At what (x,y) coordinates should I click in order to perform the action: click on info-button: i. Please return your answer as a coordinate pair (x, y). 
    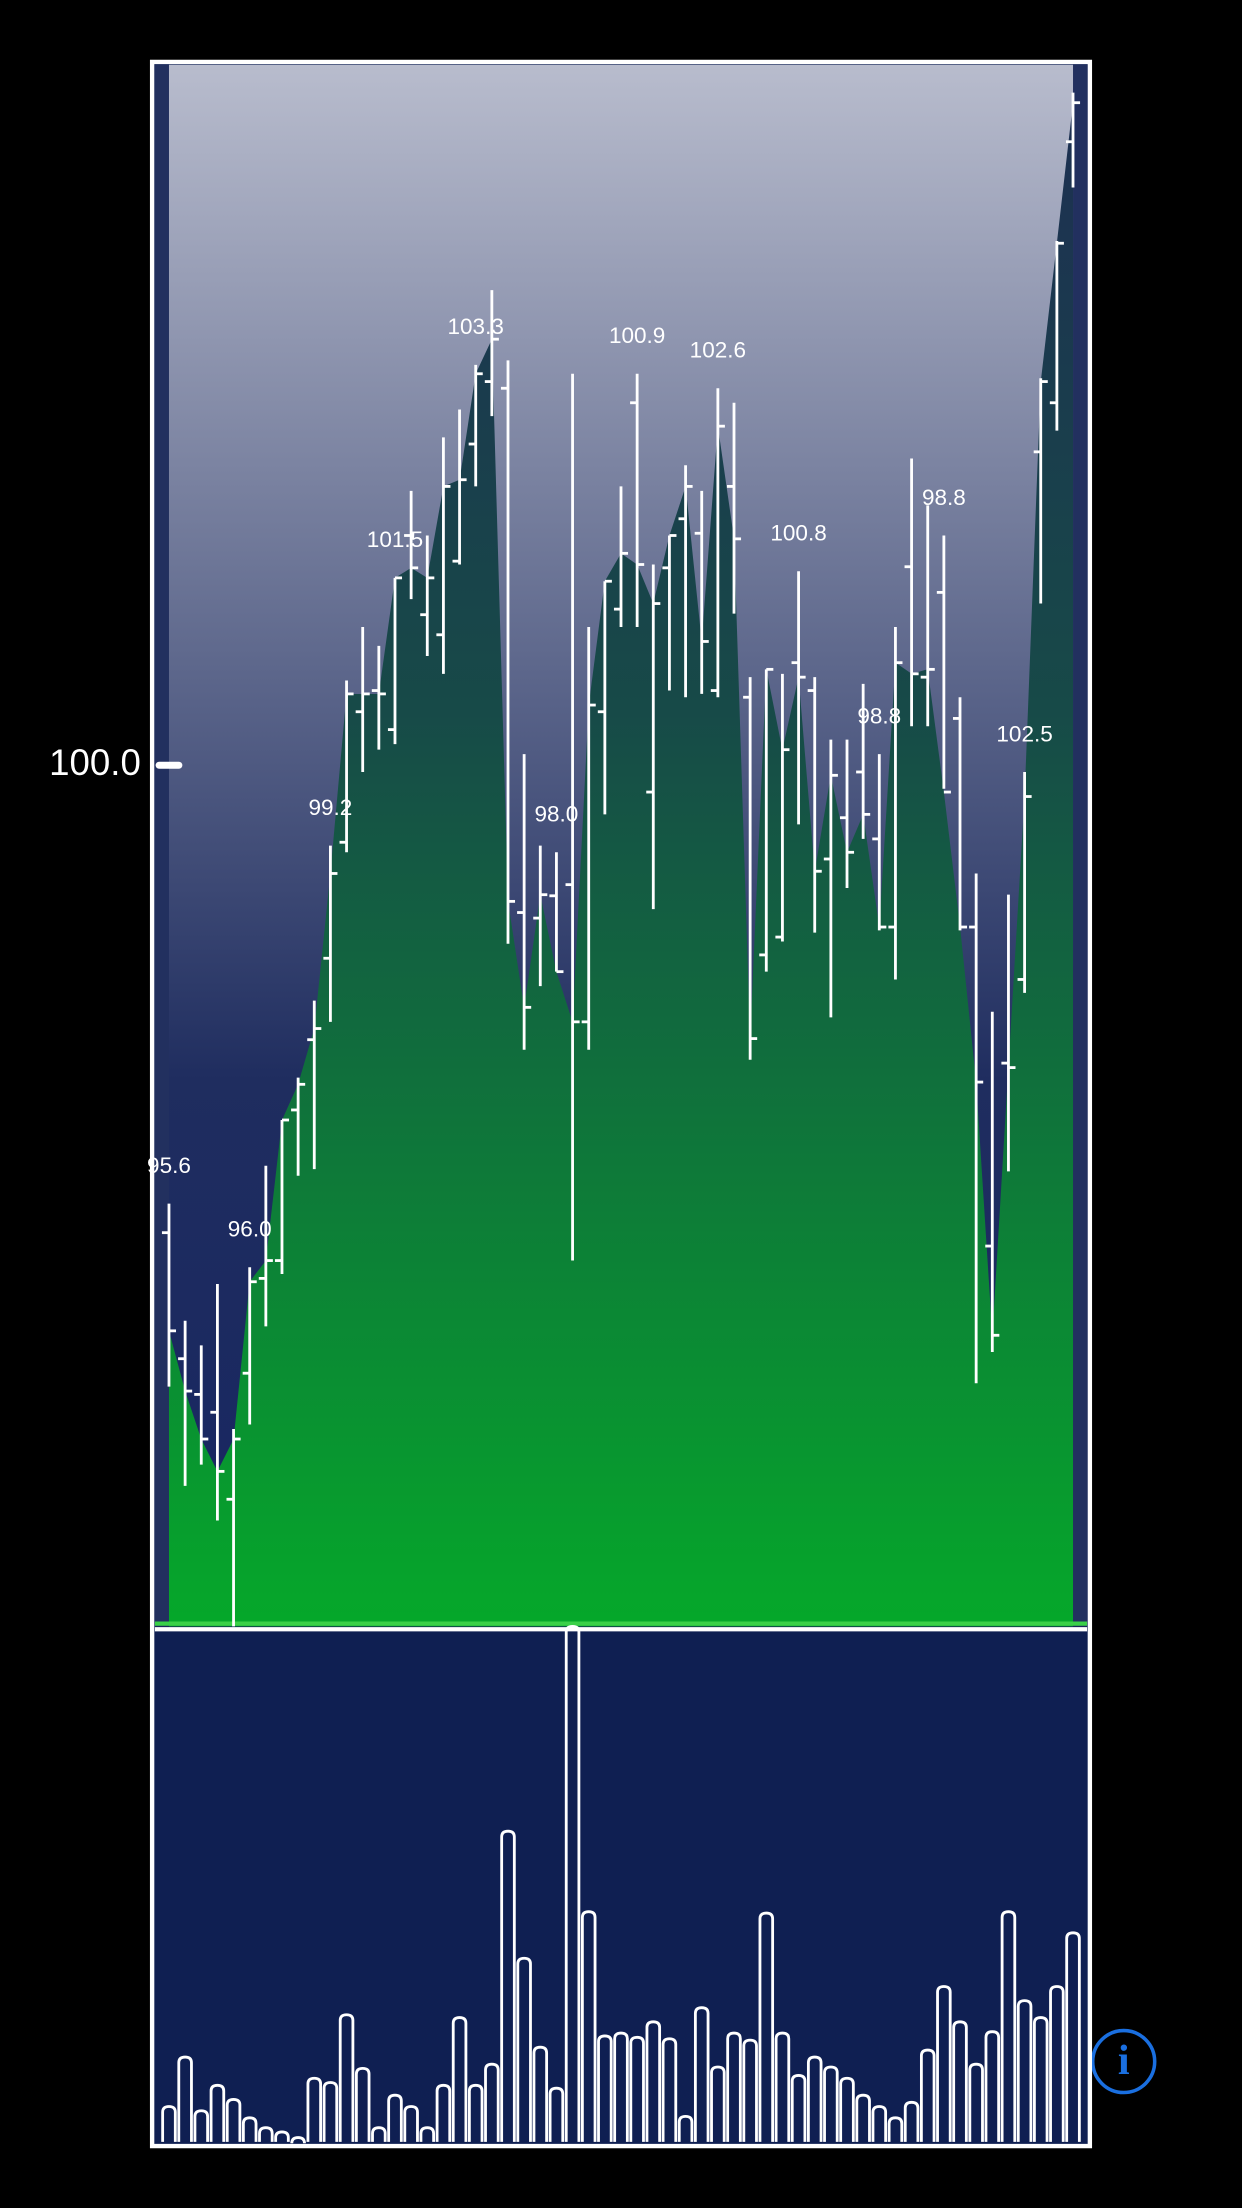
    Looking at the image, I should click on (1123, 2061).